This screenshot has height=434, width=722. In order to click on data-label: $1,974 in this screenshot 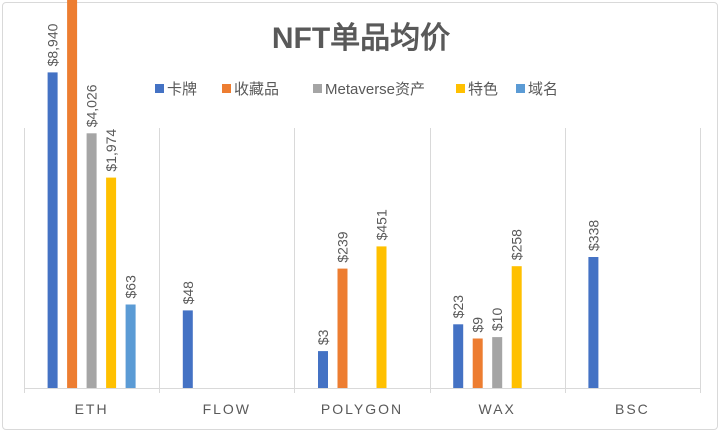, I will do `click(111, 150)`.